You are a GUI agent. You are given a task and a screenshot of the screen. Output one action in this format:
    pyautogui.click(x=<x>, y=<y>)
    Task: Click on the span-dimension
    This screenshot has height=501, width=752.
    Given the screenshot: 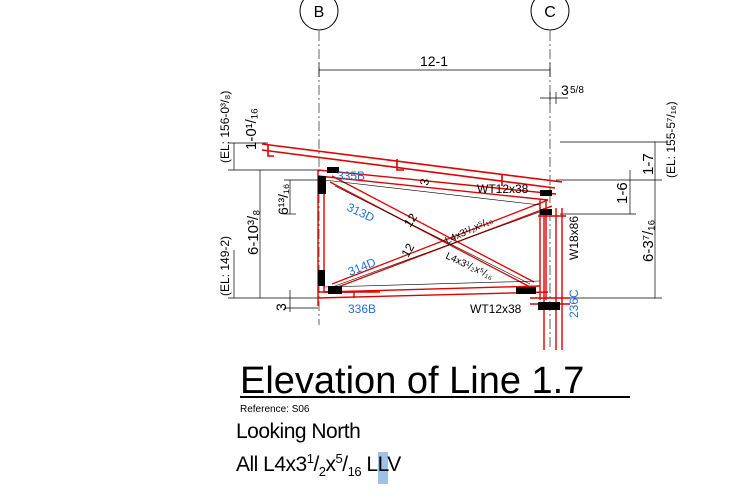 What is the action you would take?
    pyautogui.click(x=434, y=70)
    